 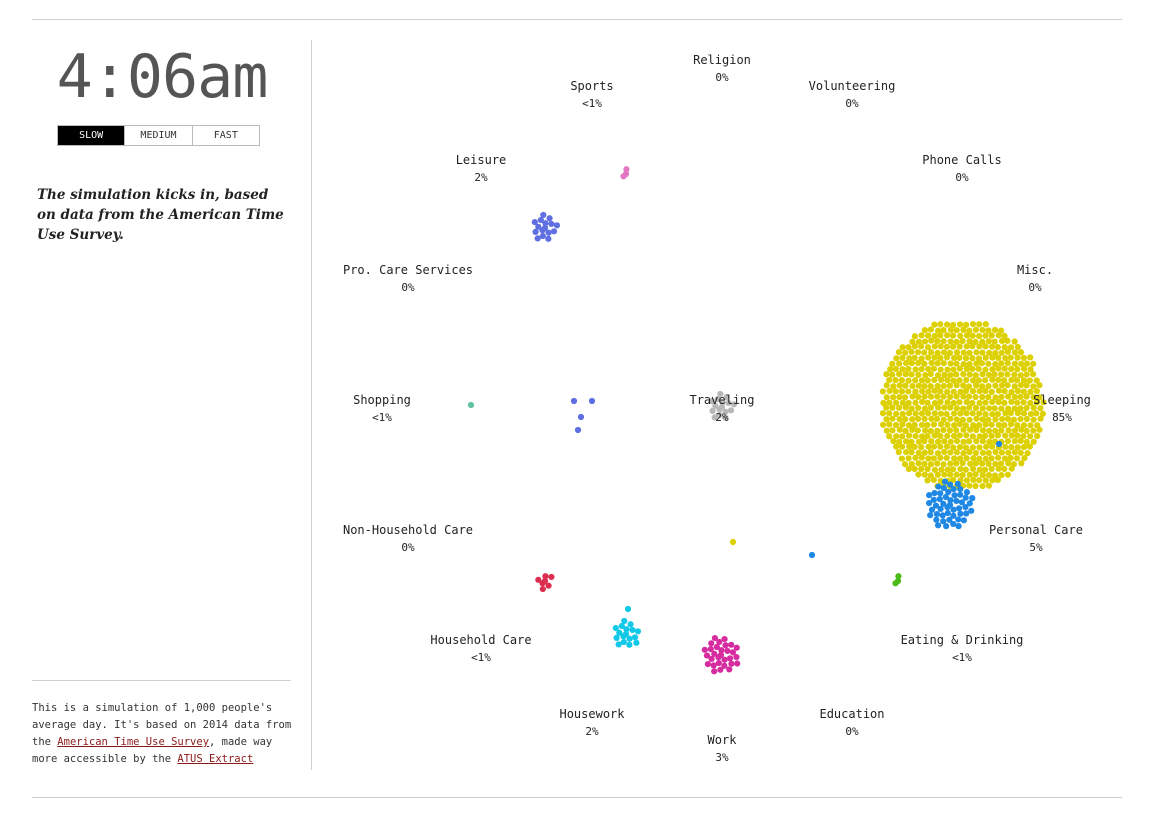 I want to click on speed-slow-button: SLOW, so click(x=92, y=135).